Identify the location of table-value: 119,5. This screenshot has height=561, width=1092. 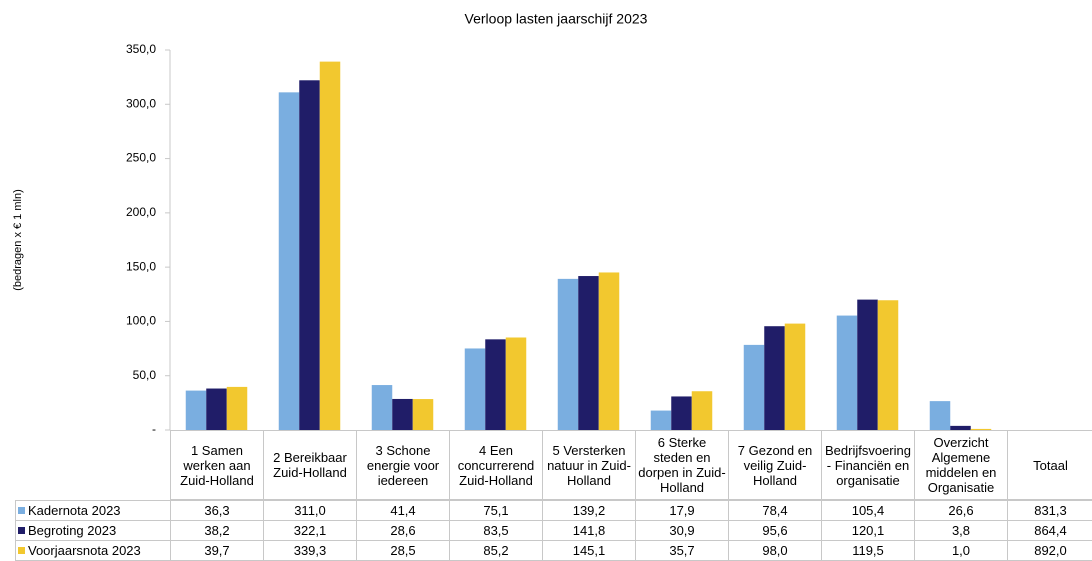
(868, 550).